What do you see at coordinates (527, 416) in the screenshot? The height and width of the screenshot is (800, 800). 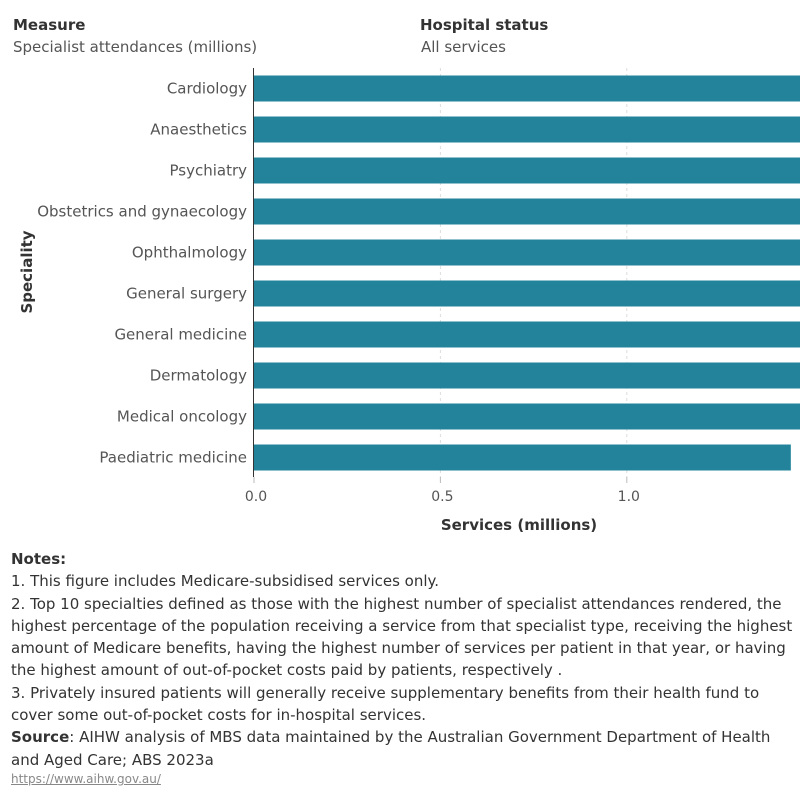 I see `bar-medical-oncology` at bounding box center [527, 416].